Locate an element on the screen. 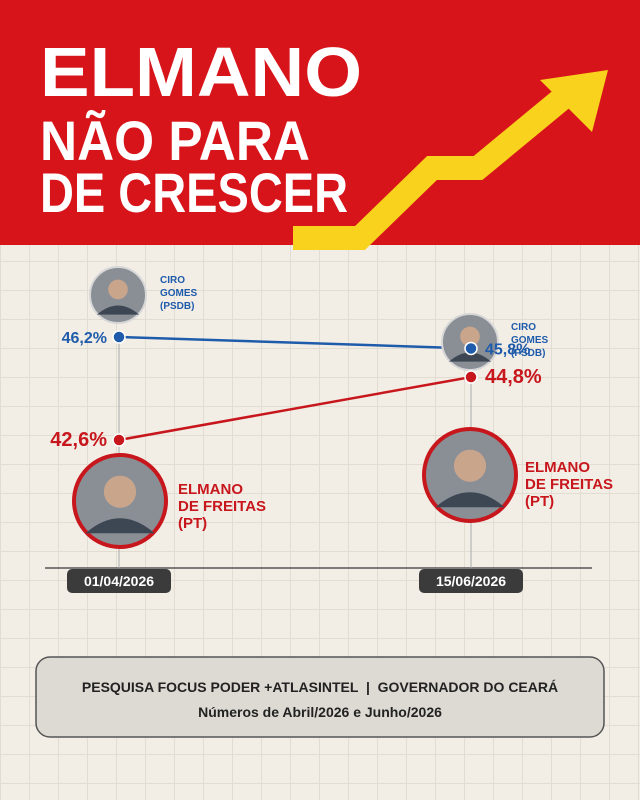 This screenshot has width=640, height=800. x-tick-label: 01/04/2026 is located at coordinates (119, 581).